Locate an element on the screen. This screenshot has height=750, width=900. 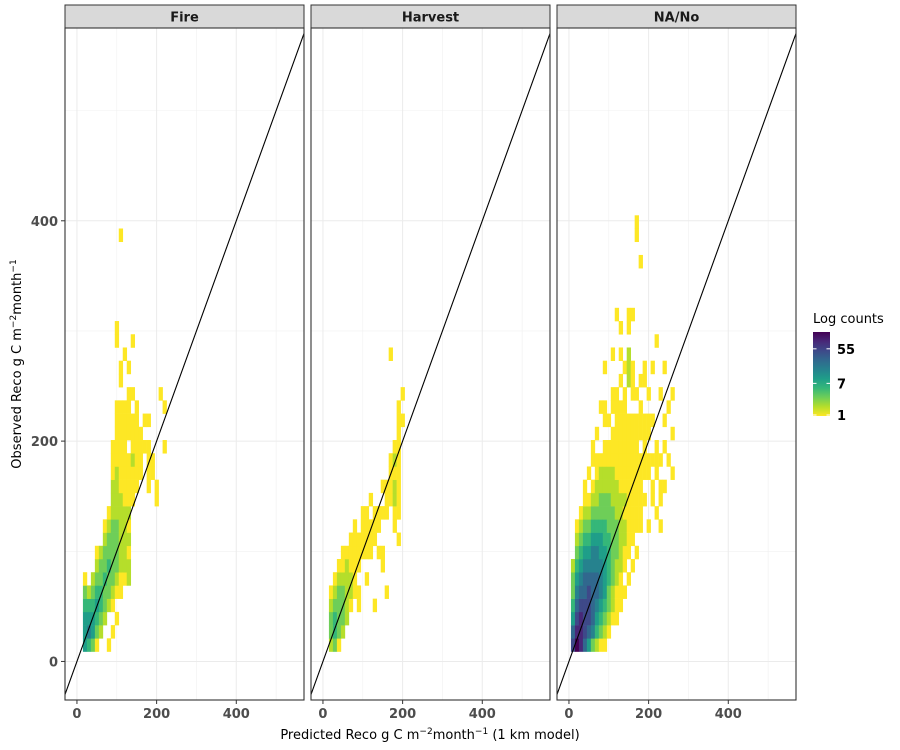
legend-label: 1 is located at coordinates (841, 416).